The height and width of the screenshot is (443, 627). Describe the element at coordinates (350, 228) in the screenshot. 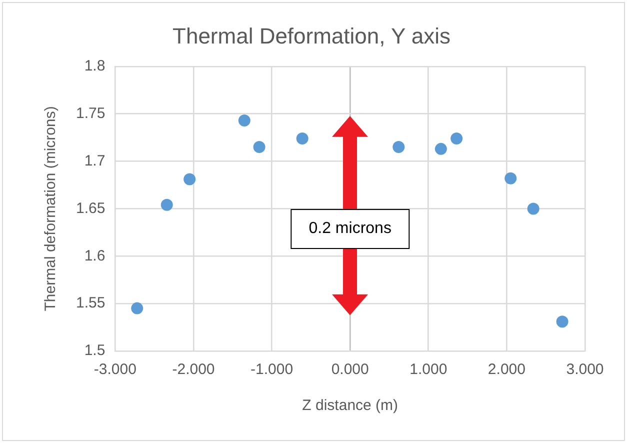

I see `annotation: 0.2 microns` at that location.